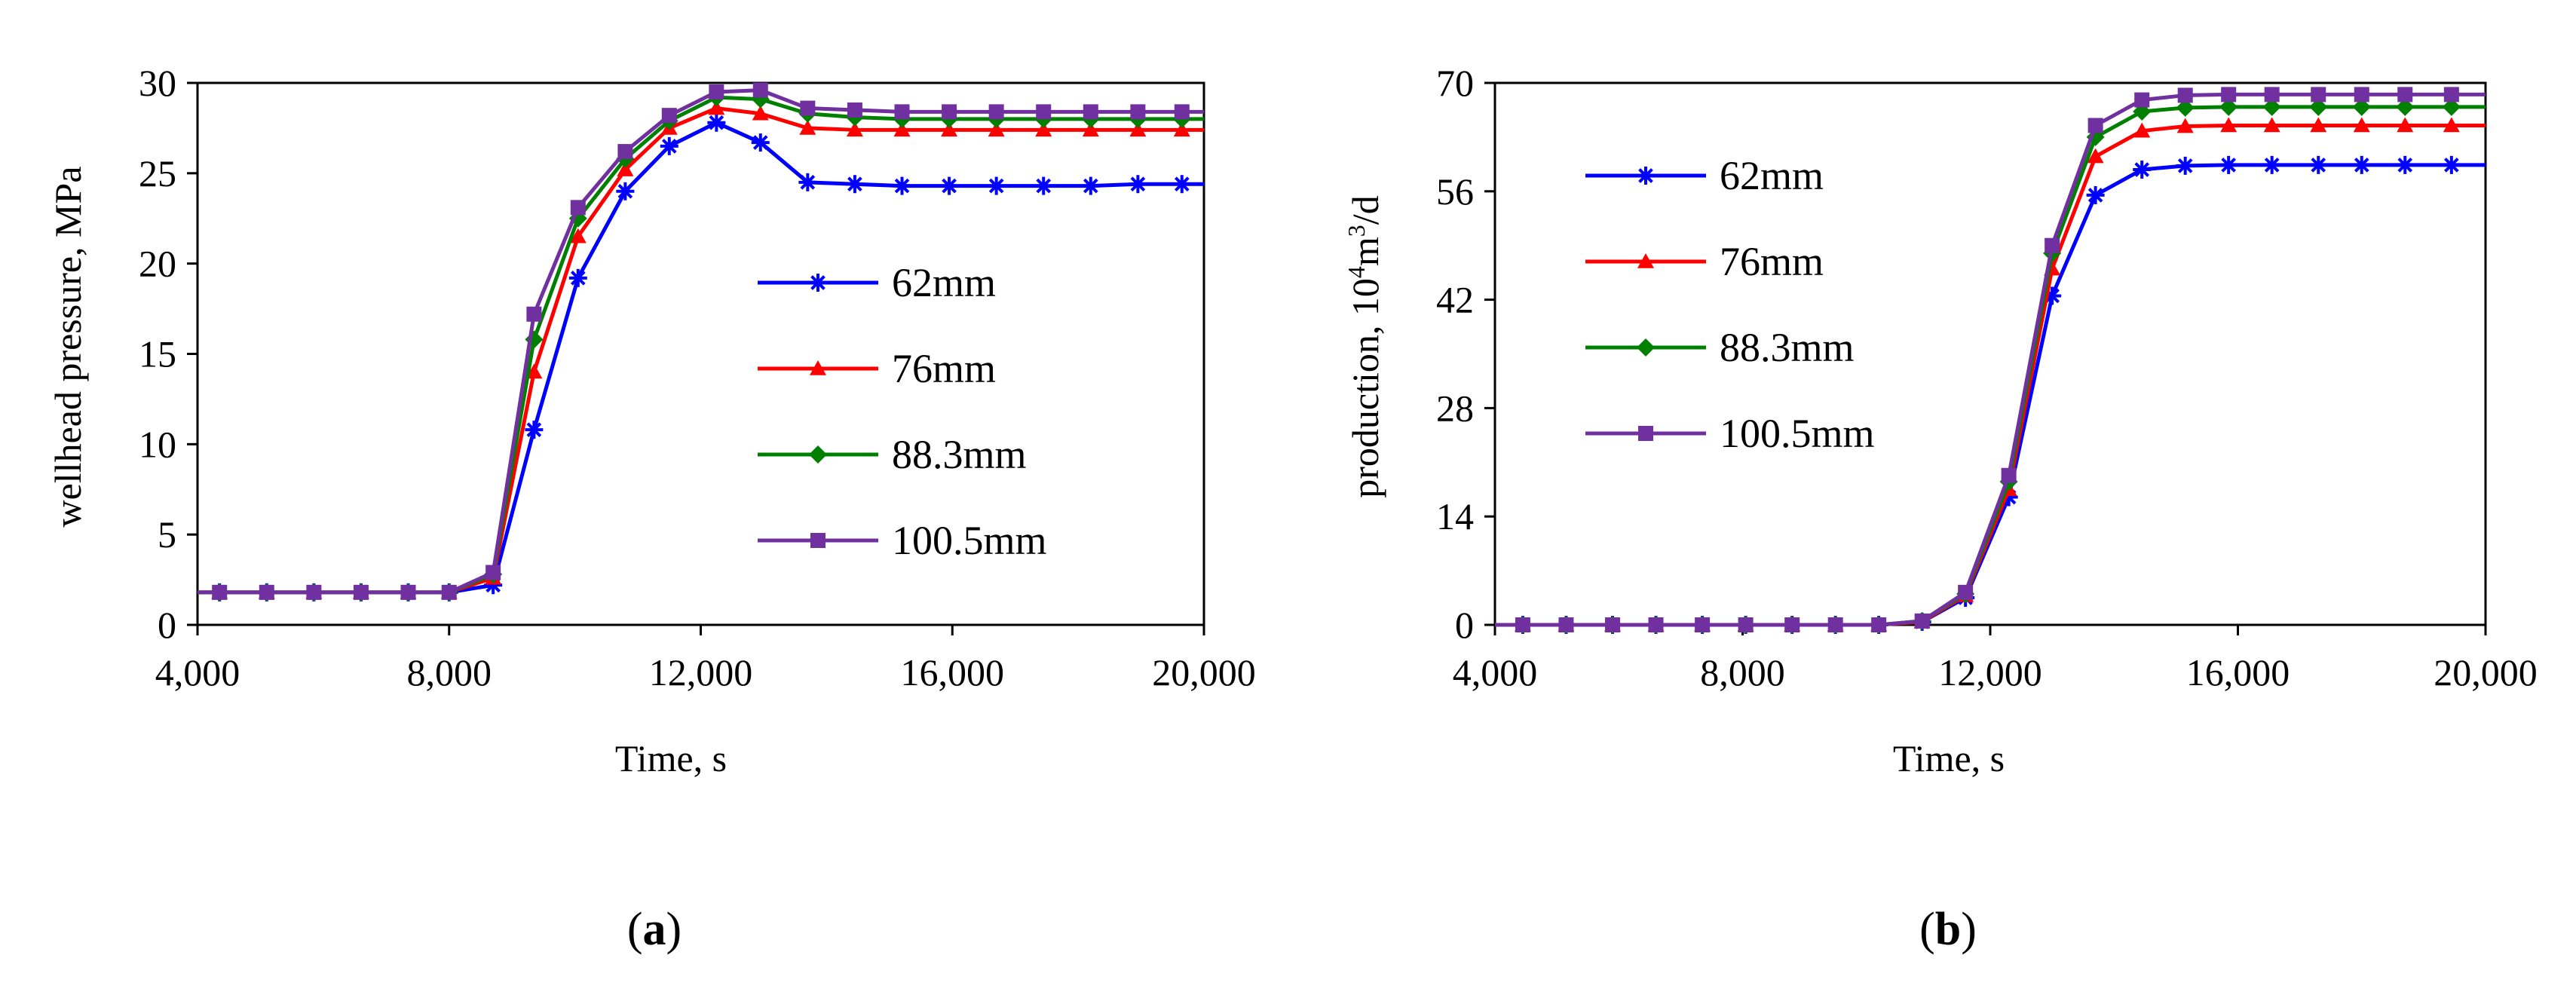 Image resolution: width=2576 pixels, height=1001 pixels. Describe the element at coordinates (1704, 261) in the screenshot. I see `chart-b-legend-item-76mm: 76mm` at that location.